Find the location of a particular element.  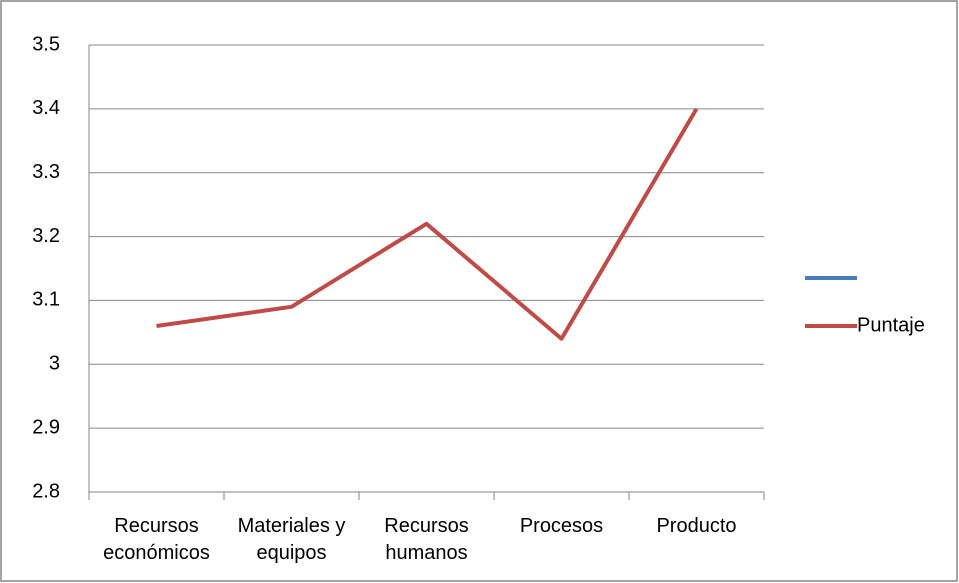

x-tick-label: Recursos humanos is located at coordinates (426, 539).